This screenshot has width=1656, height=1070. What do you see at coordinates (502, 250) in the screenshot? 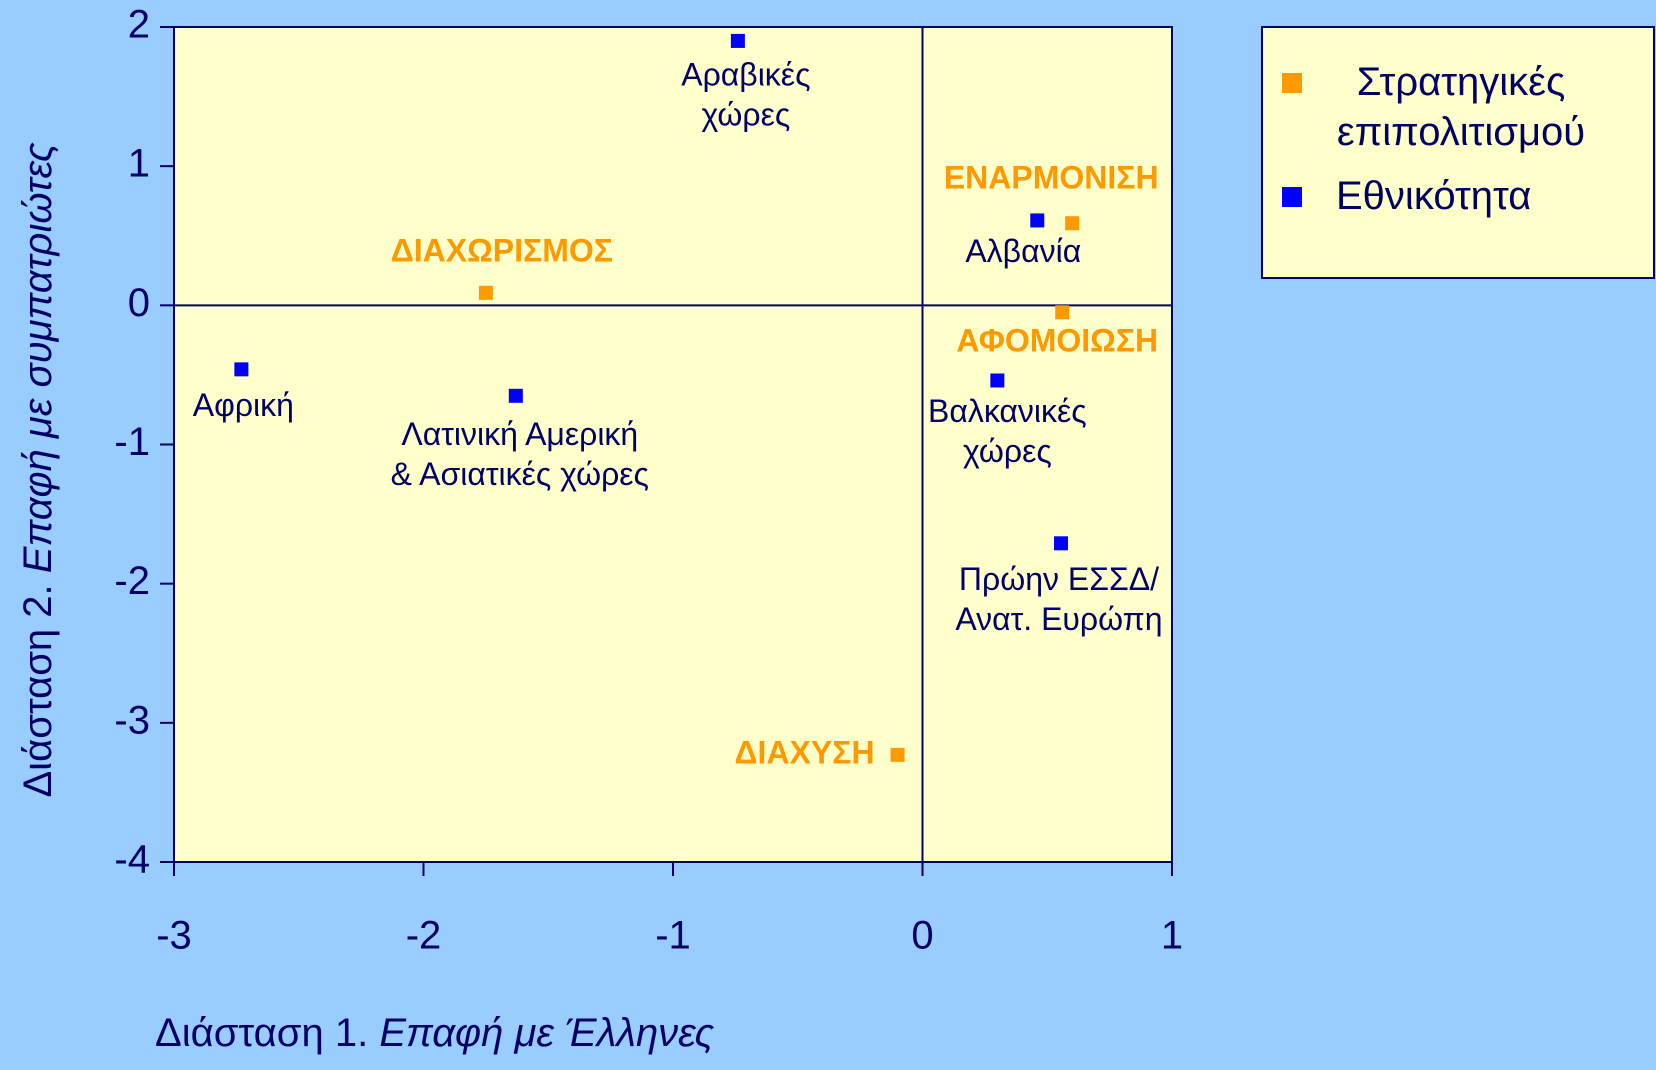
I see `point-label: ΔΙΑΧΩΡΙΣΜΟΣ` at bounding box center [502, 250].